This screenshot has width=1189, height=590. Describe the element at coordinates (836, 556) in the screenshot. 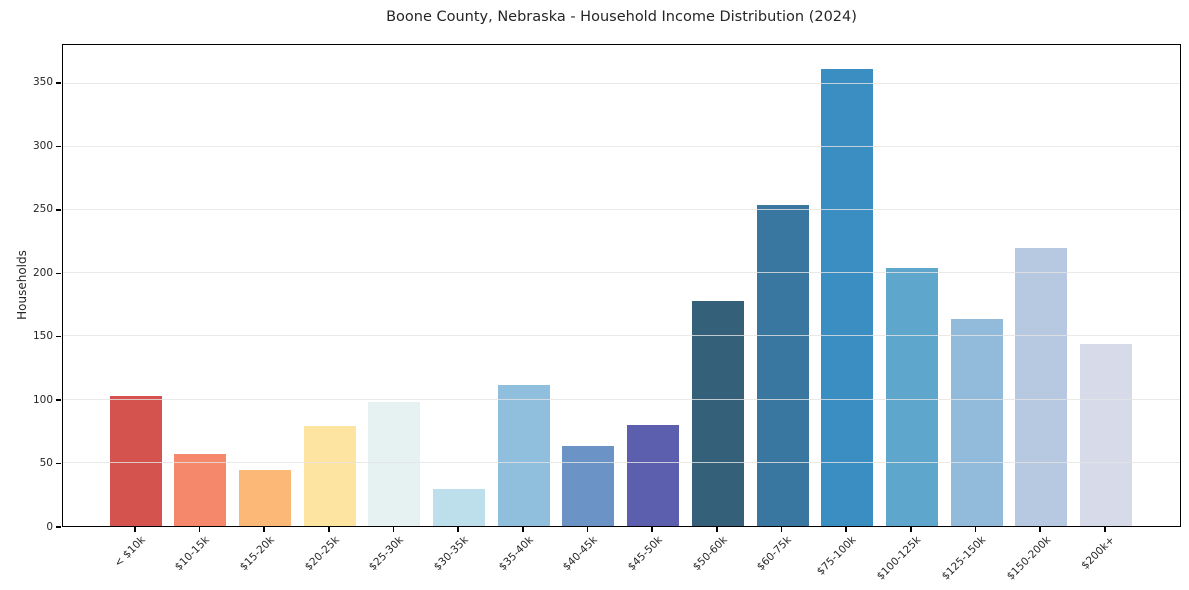

I see `x-tick-label: $75-100k` at that location.